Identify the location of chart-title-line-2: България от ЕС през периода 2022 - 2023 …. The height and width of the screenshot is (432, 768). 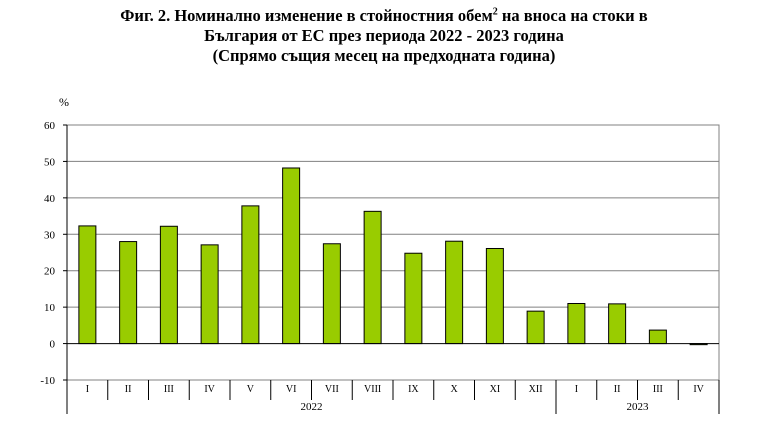
(384, 35).